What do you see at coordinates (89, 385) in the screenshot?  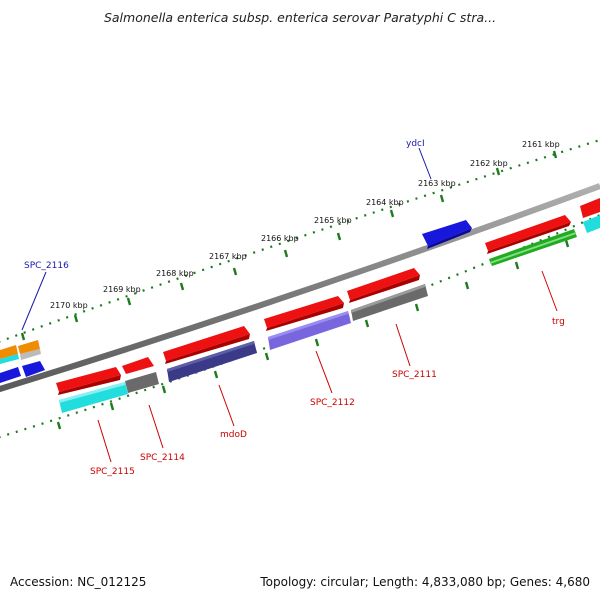 I see `gene-red-2115-shade` at bounding box center [89, 385].